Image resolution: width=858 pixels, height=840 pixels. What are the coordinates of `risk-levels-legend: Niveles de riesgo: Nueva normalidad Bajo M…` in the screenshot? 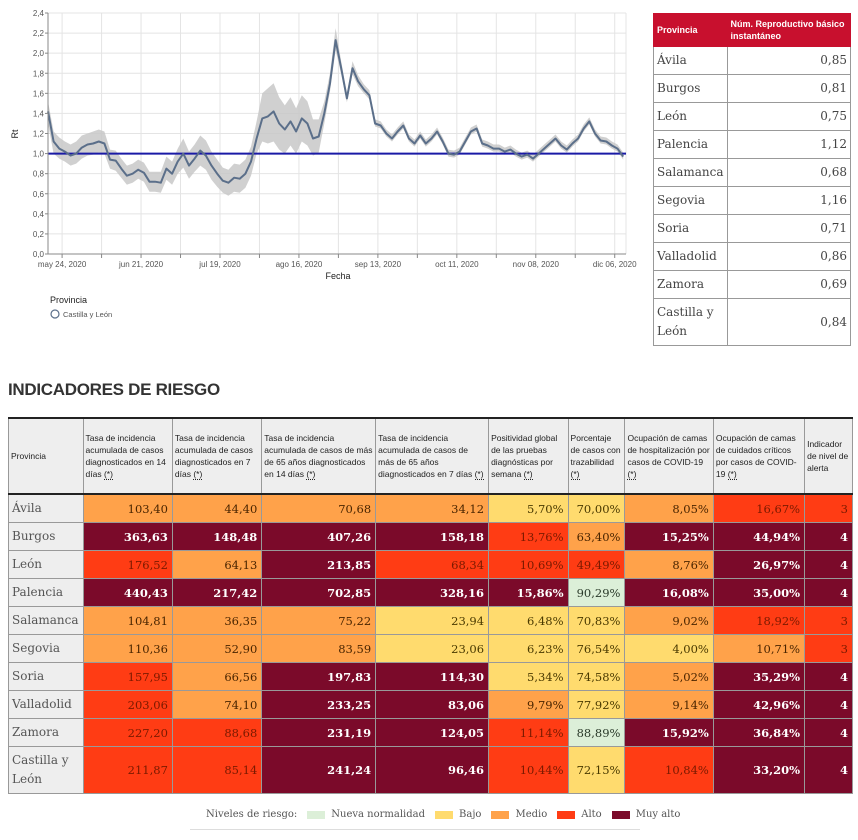 It's located at (443, 814).